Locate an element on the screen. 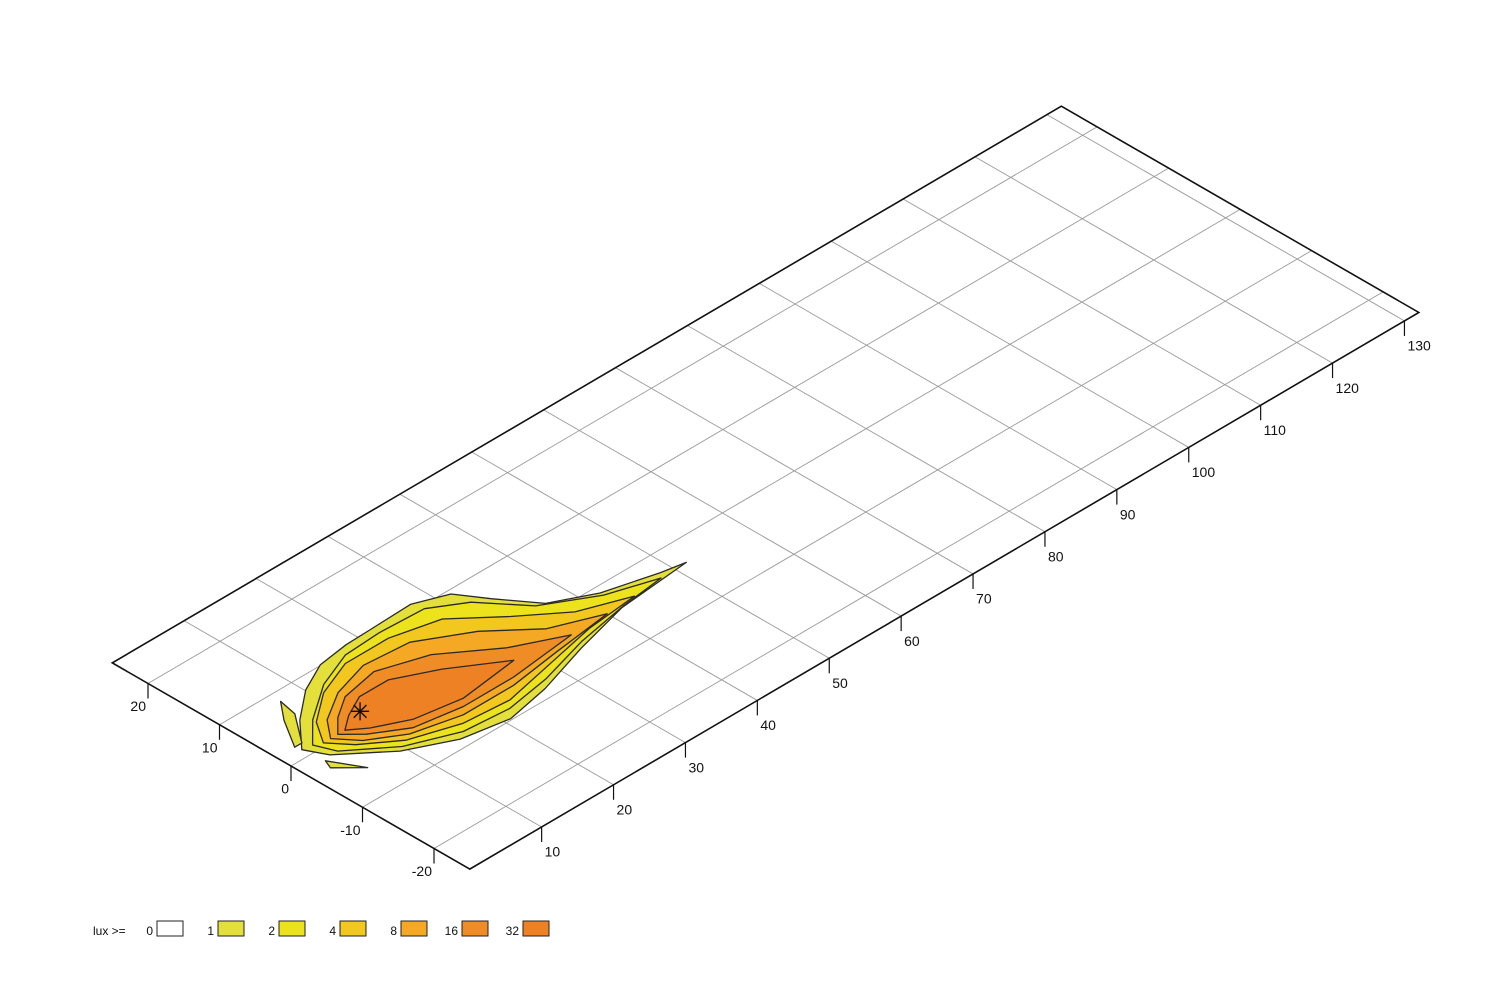 Image resolution: width=1500 pixels, height=1000 pixels. contours is located at coordinates (483, 665).